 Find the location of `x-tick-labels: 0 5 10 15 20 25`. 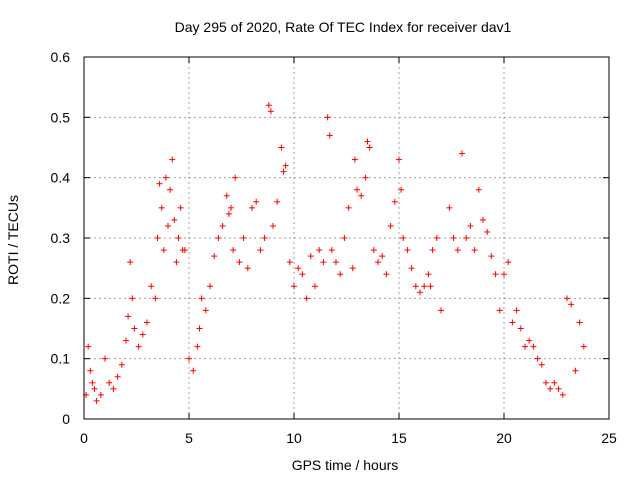

x-tick-labels: 0 5 10 15 20 25 is located at coordinates (348, 438).